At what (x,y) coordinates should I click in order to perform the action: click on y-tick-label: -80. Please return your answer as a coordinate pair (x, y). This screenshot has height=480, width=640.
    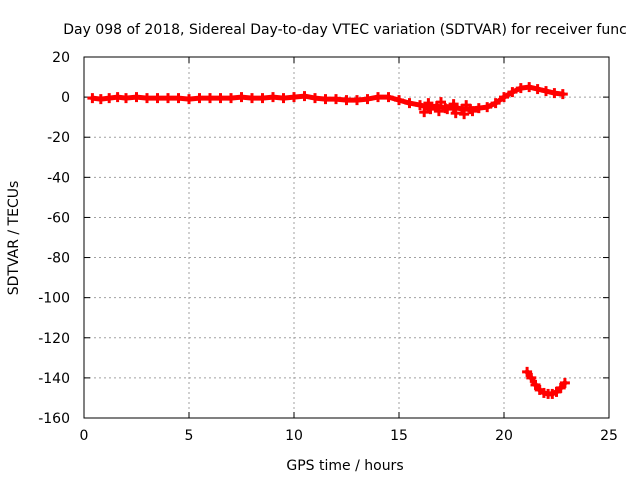
    Looking at the image, I should click on (58, 259).